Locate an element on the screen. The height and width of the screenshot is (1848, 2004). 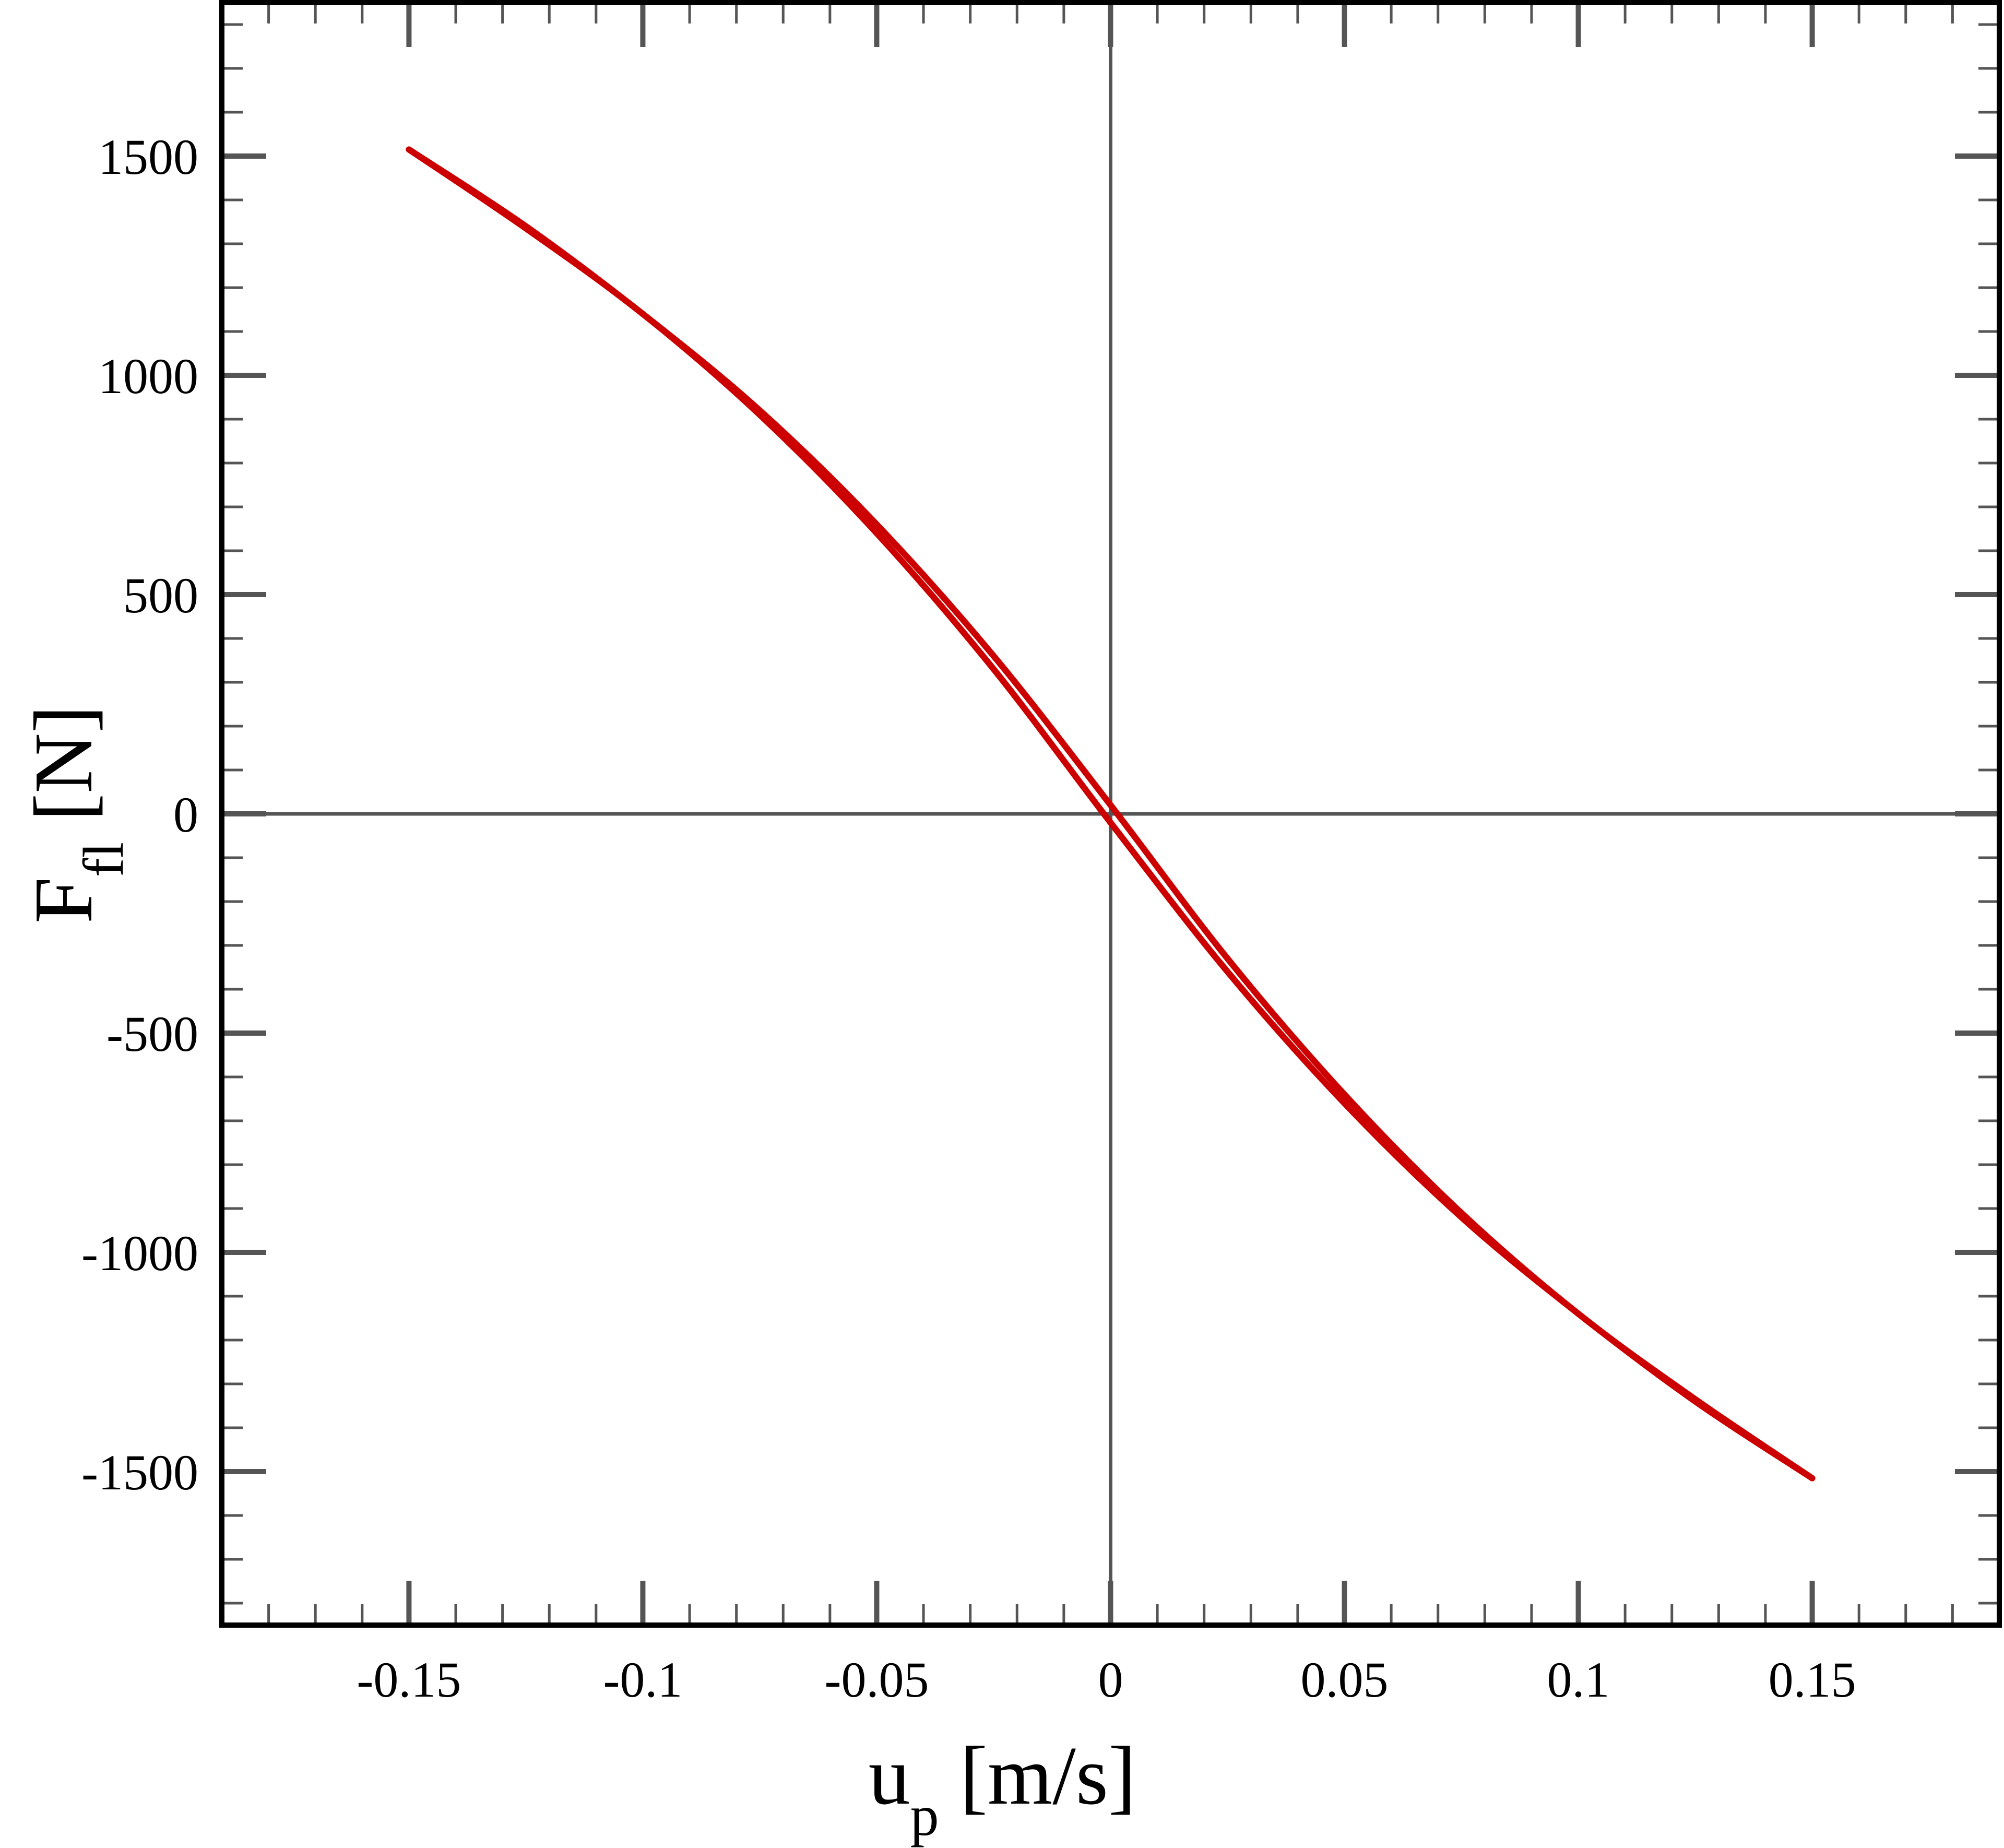
y-tick-label: -1500 is located at coordinates (139, 1472).